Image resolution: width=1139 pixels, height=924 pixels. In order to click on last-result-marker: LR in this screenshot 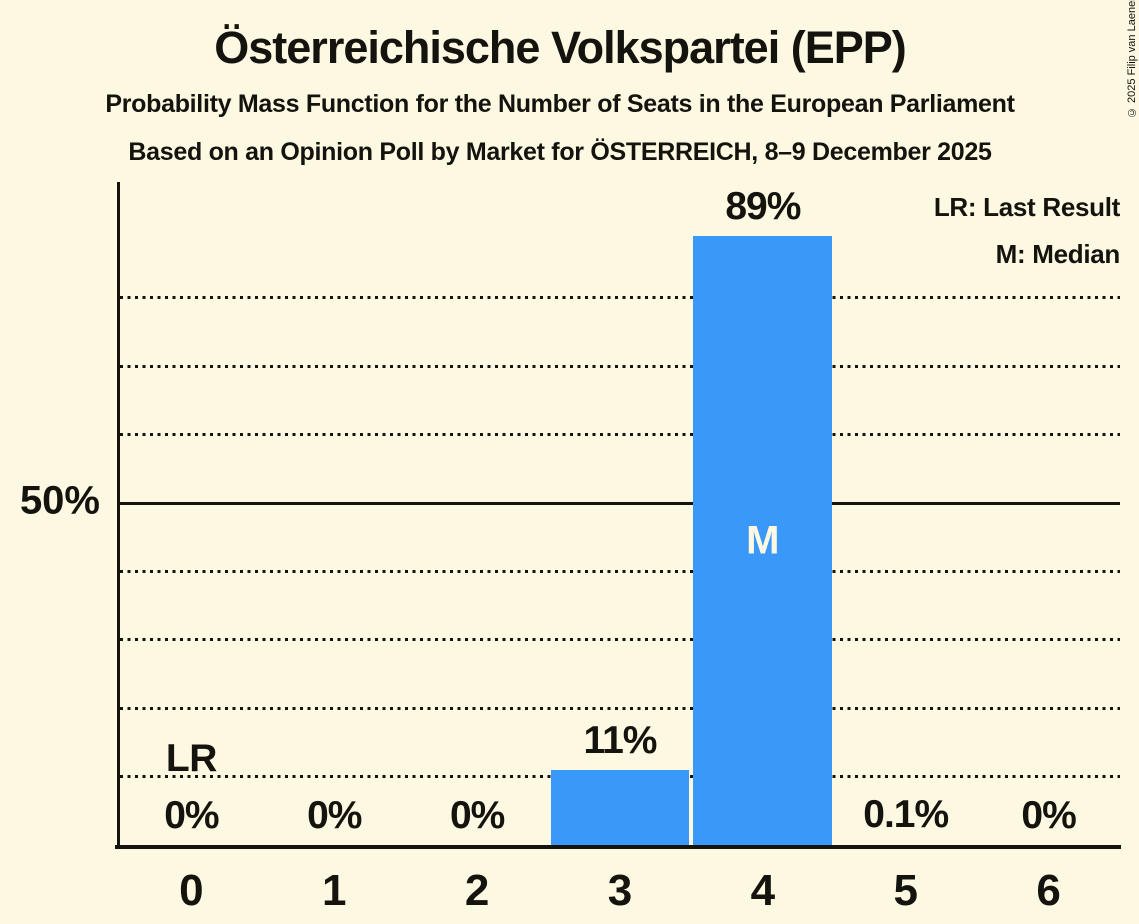, I will do `click(191, 758)`.